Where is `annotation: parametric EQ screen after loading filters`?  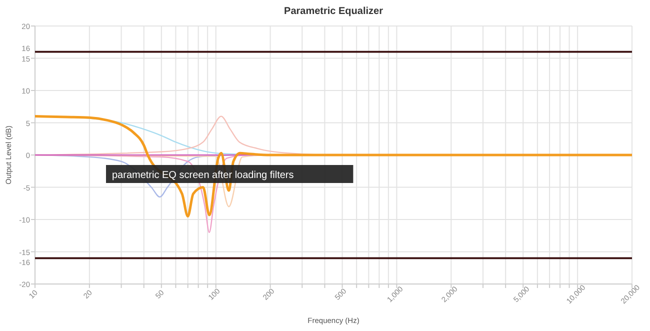 annotation: parametric EQ screen after loading filters is located at coordinates (203, 175).